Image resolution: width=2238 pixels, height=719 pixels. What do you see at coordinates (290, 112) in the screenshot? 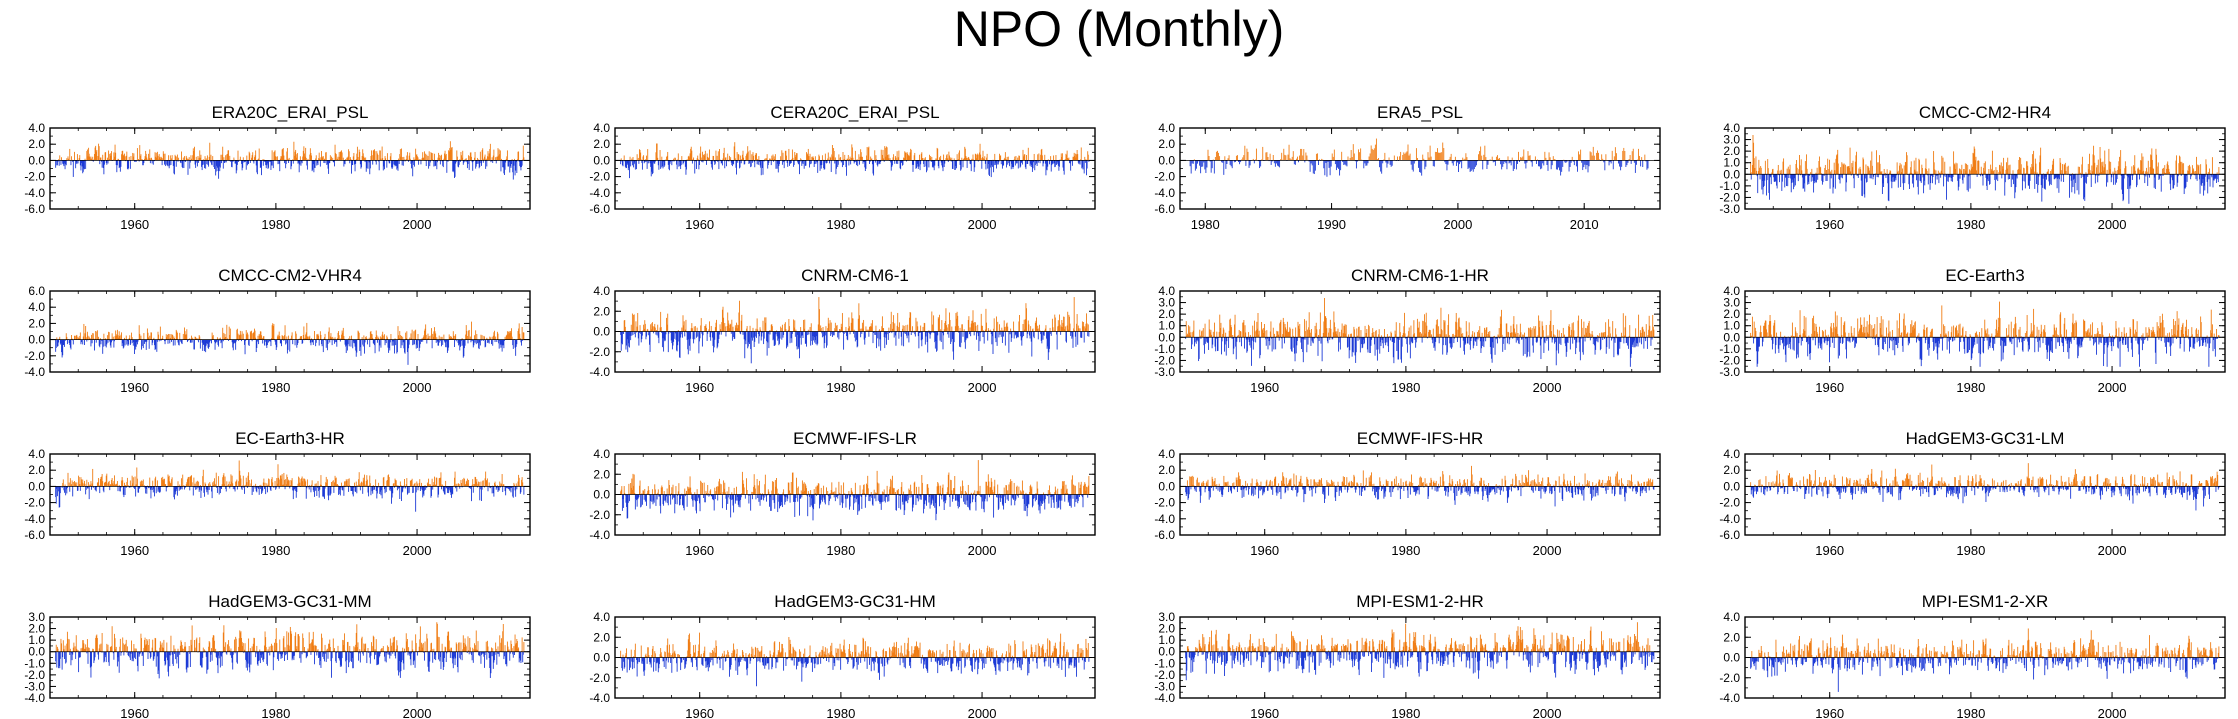
I see `panel-title: ERA20C_ERAI_PSL` at bounding box center [290, 112].